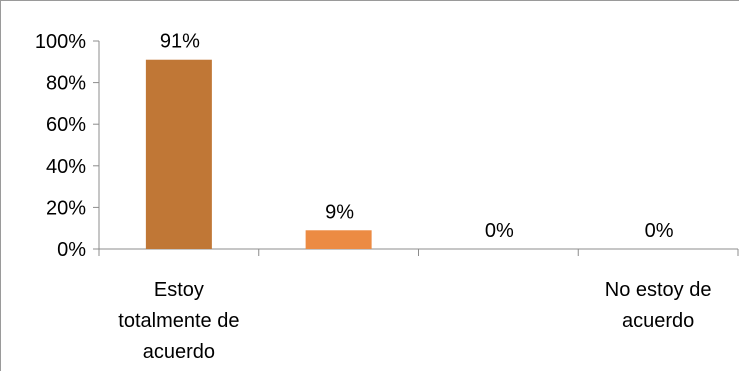 The width and height of the screenshot is (739, 371). I want to click on y-tick-label: 60%, so click(66, 125).